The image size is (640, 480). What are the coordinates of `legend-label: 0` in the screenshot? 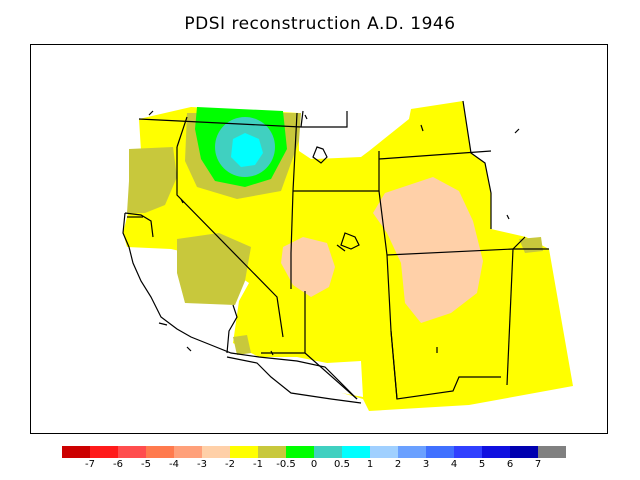 It's located at (314, 464).